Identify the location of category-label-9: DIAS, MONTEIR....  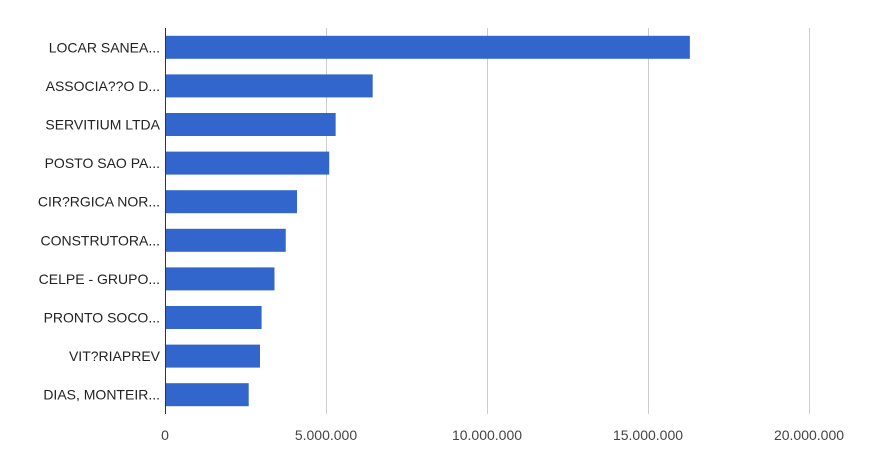
(101, 395).